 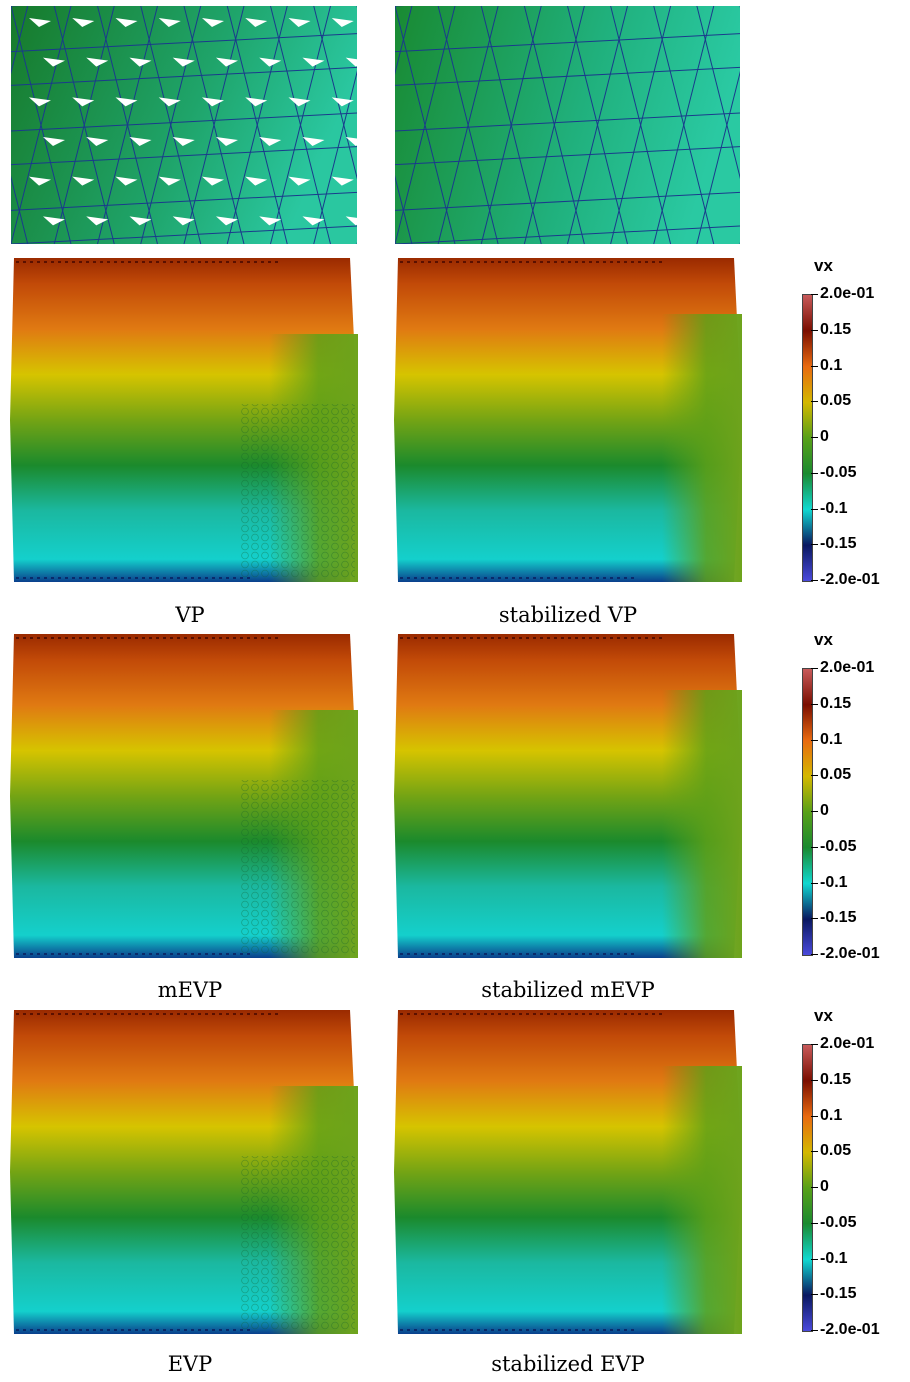 What do you see at coordinates (568, 1364) in the screenshot?
I see `caption-stabilized-evp: stabilized EVP` at bounding box center [568, 1364].